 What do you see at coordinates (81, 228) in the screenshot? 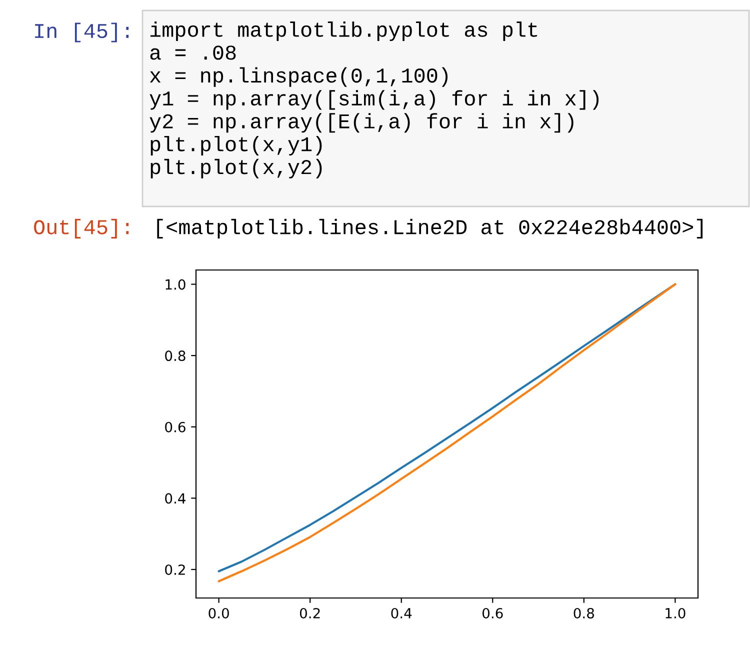
I see `text: Out[45]:` at bounding box center [81, 228].